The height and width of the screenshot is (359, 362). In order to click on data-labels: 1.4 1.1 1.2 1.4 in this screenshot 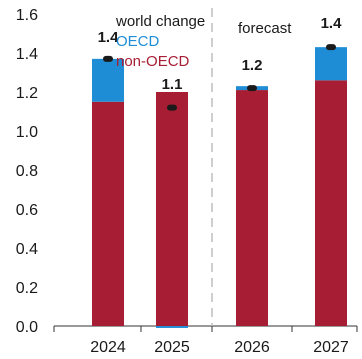, I will do `click(220, 54)`.